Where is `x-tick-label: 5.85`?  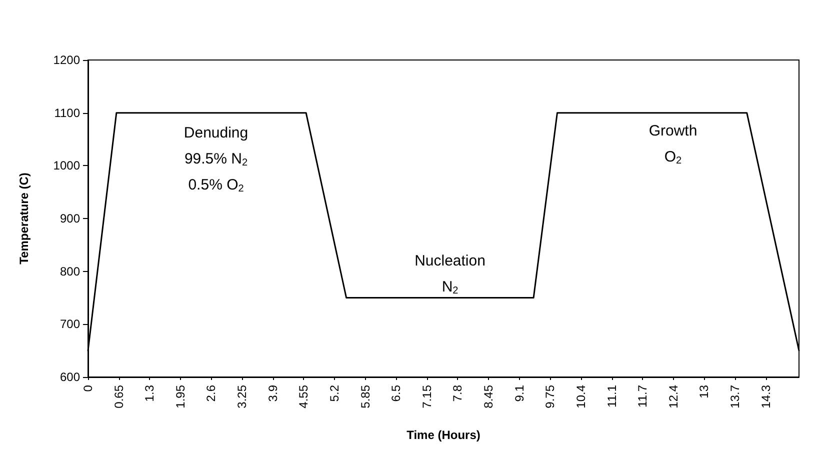
x-tick-label: 5.85 is located at coordinates (365, 396).